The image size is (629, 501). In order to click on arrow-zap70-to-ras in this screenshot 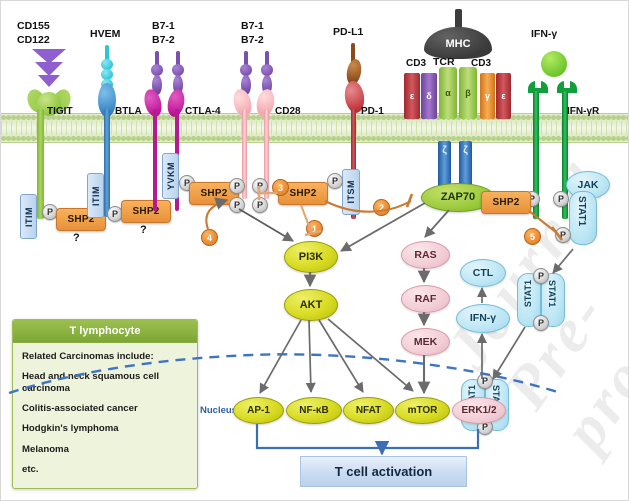, I will do `click(437, 223)`.